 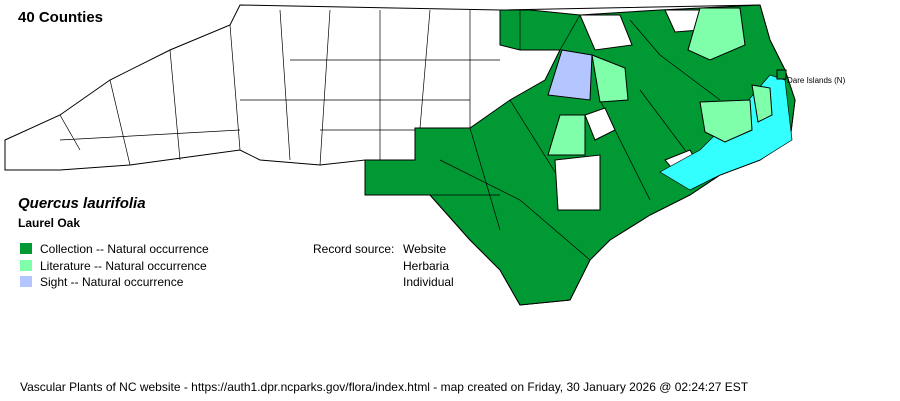 What do you see at coordinates (425, 249) in the screenshot?
I see `record-source-website: Website` at bounding box center [425, 249].